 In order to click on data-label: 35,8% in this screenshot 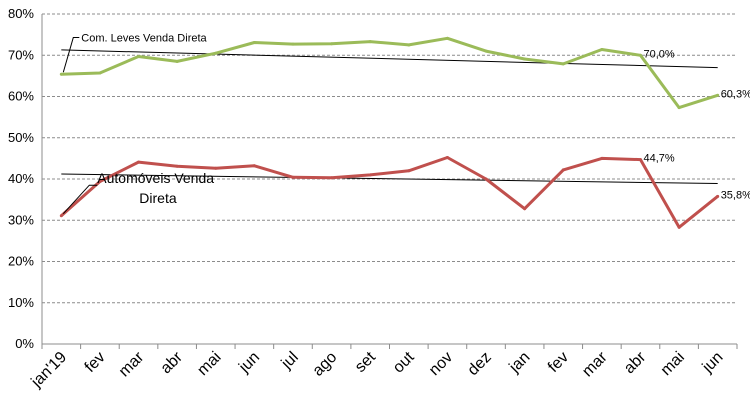, I will do `click(735, 195)`.